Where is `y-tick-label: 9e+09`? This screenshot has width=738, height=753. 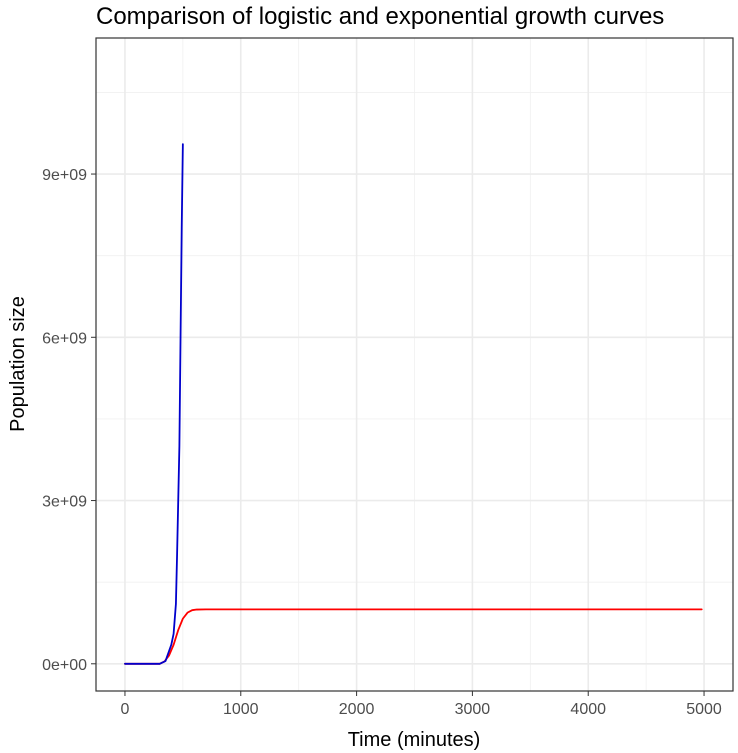
y-tick-label: 9e+09 is located at coordinates (64, 175).